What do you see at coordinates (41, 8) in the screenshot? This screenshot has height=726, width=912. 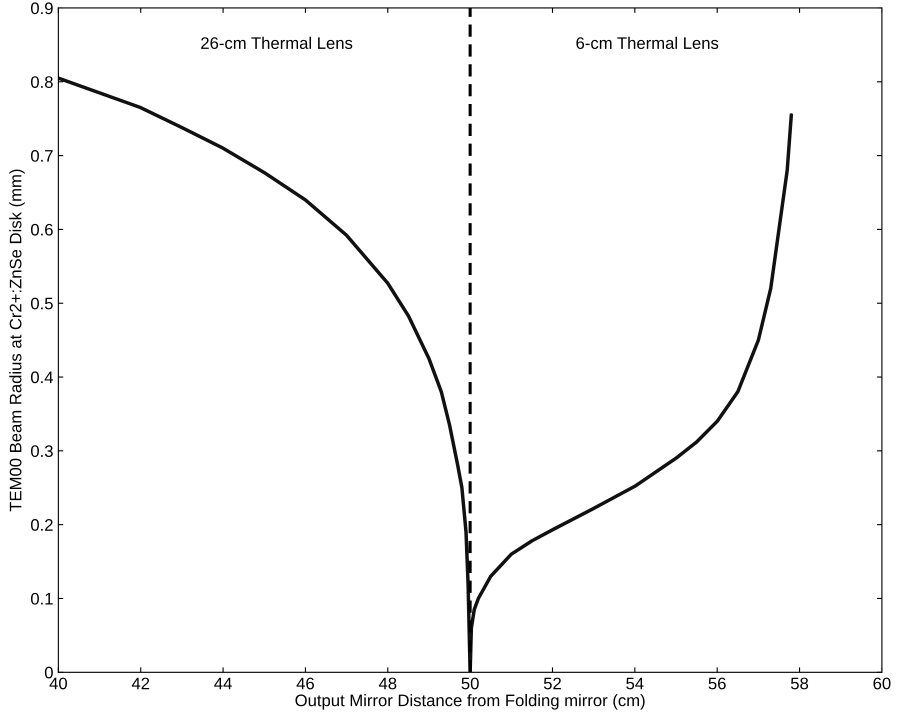 I see `y-tick-label: 0.9` at bounding box center [41, 8].